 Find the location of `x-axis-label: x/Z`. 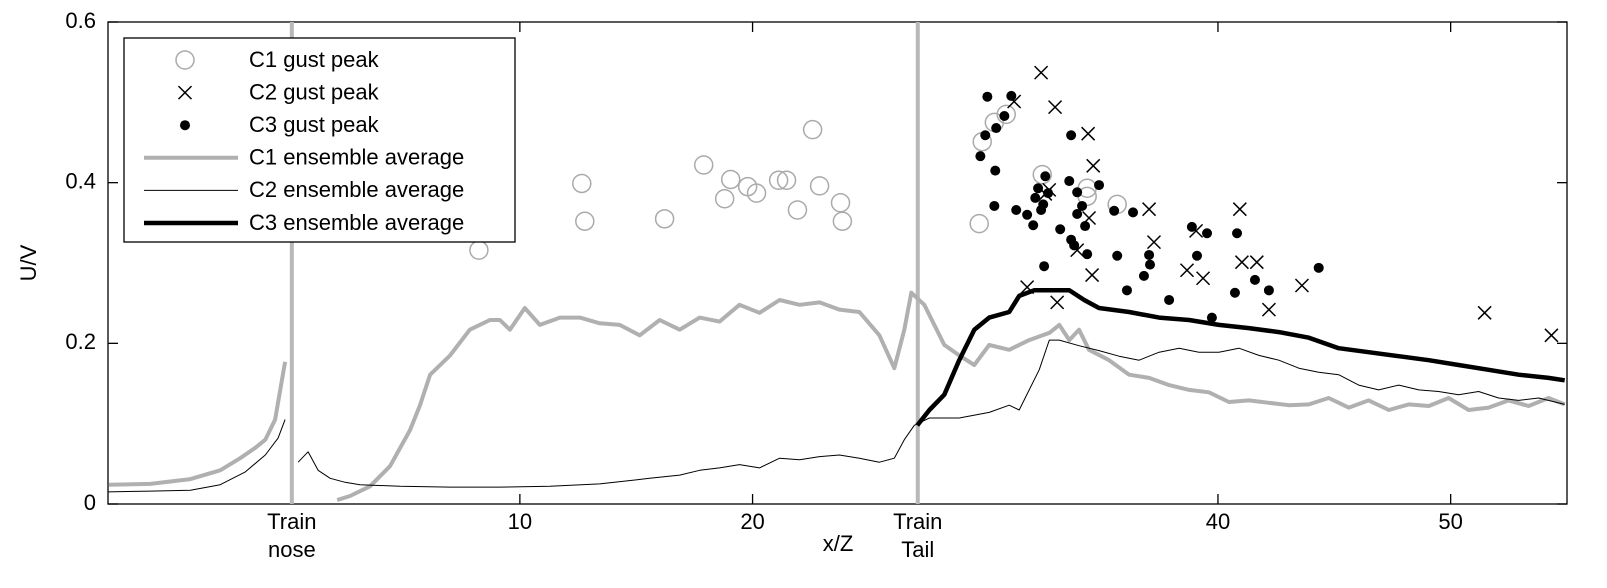

x-axis-label: x/Z is located at coordinates (838, 543).